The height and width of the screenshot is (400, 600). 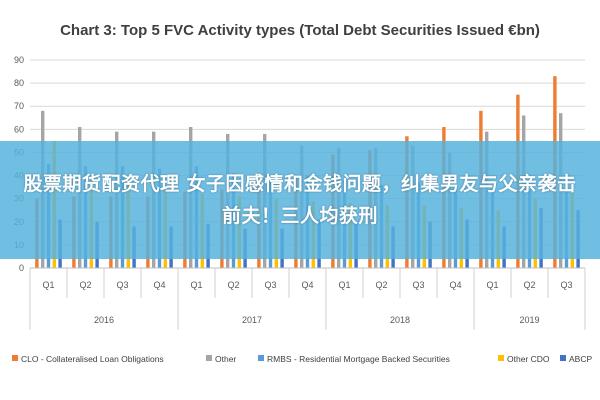 I want to click on legend-label: Other CDO, so click(x=528, y=359).